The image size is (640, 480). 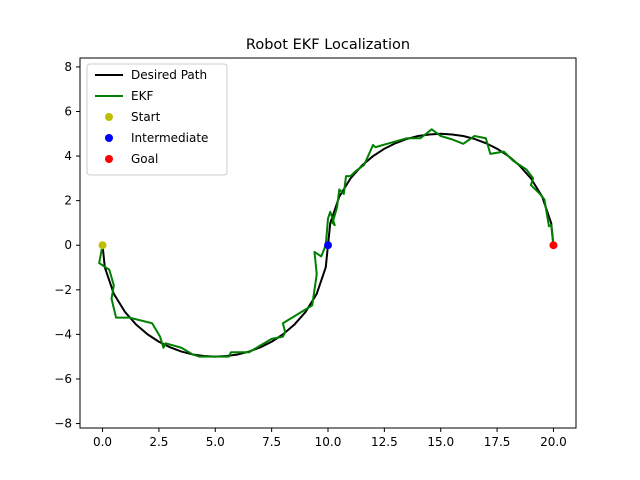 I want to click on y-tick-label: −4, so click(x=63, y=334).